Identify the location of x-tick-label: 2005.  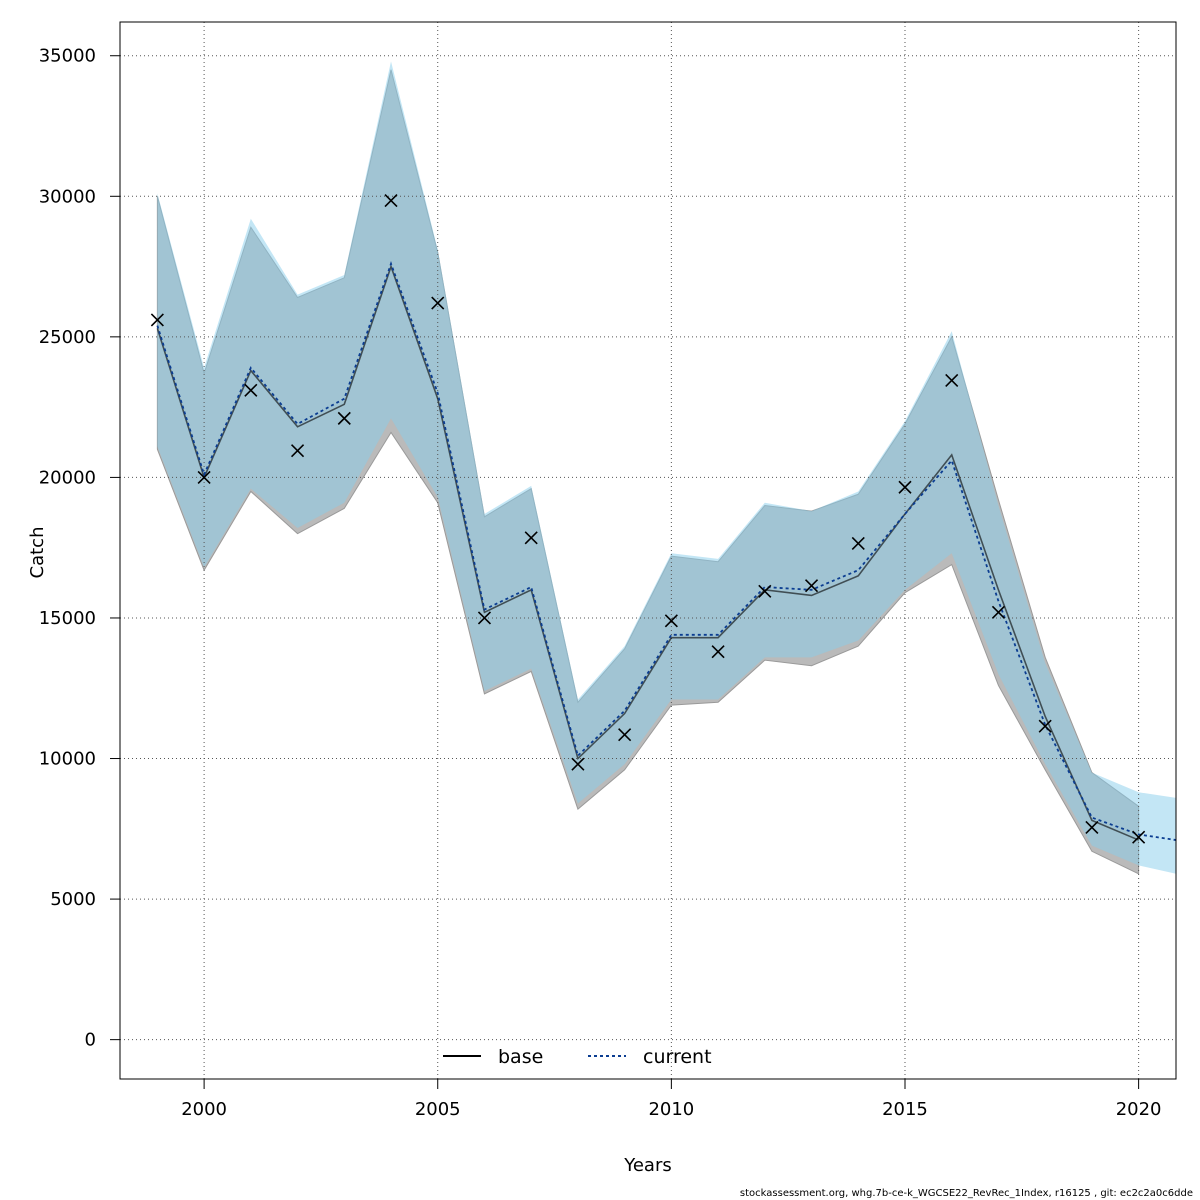
(438, 1109).